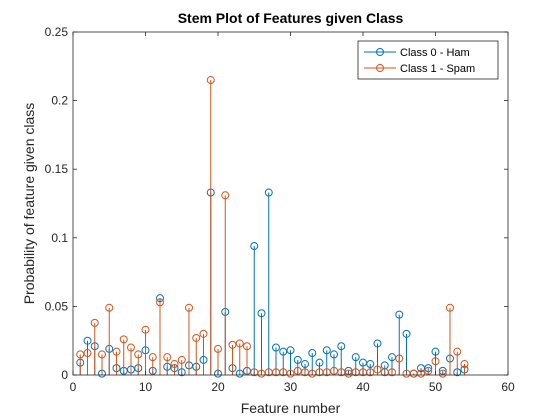 The image size is (560, 420). Describe the element at coordinates (437, 69) in the screenshot. I see `legend-label-spam: Class 1 - Spam` at that location.